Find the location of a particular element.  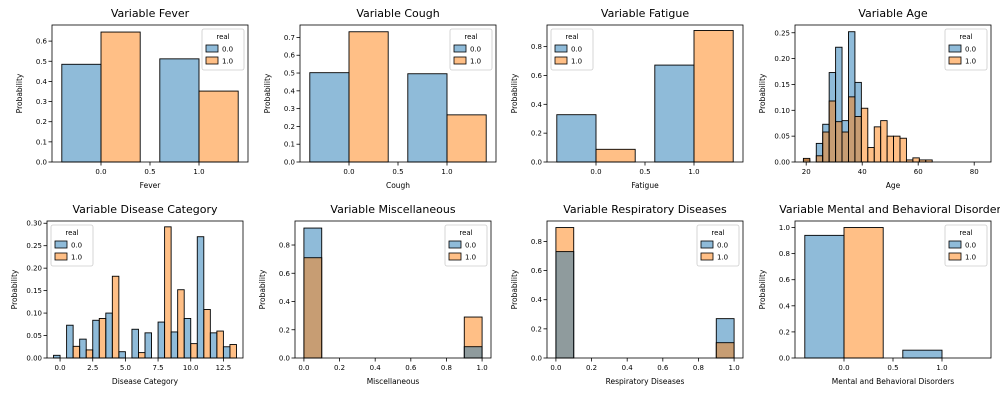

y-tick-label: 0.5 is located at coordinates (289, 74).